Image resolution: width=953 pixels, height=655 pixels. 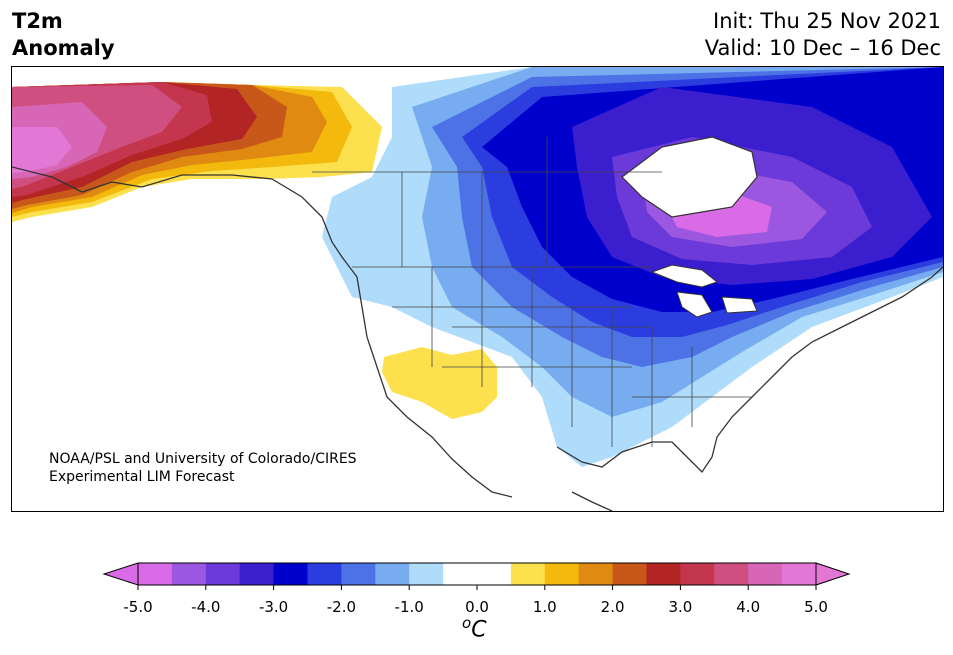 What do you see at coordinates (63, 35) in the screenshot?
I see `map-title: T2m Anomaly` at bounding box center [63, 35].